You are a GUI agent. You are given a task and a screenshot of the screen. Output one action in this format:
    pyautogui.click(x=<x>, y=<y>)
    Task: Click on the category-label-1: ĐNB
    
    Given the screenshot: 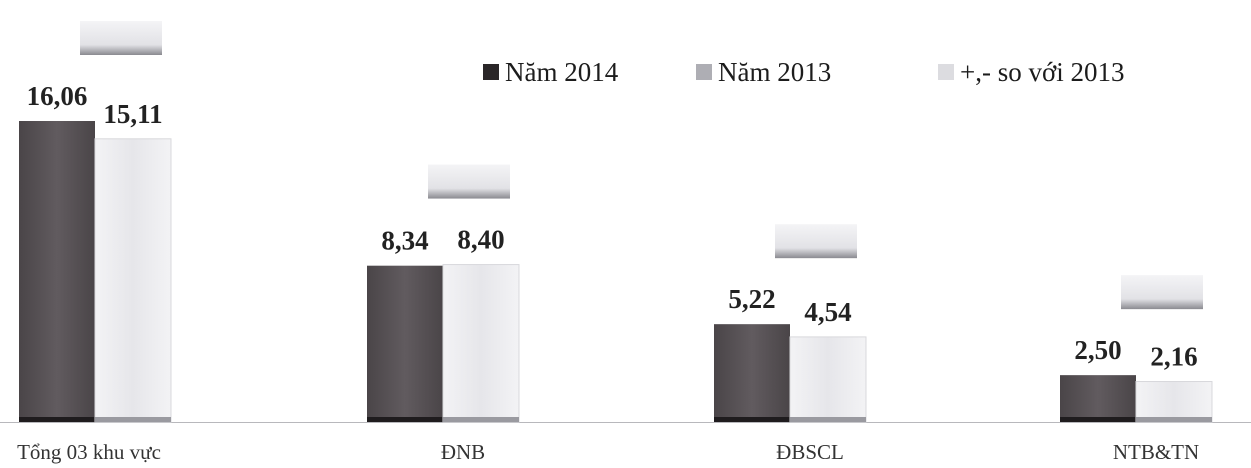 What is the action you would take?
    pyautogui.click(x=463, y=452)
    